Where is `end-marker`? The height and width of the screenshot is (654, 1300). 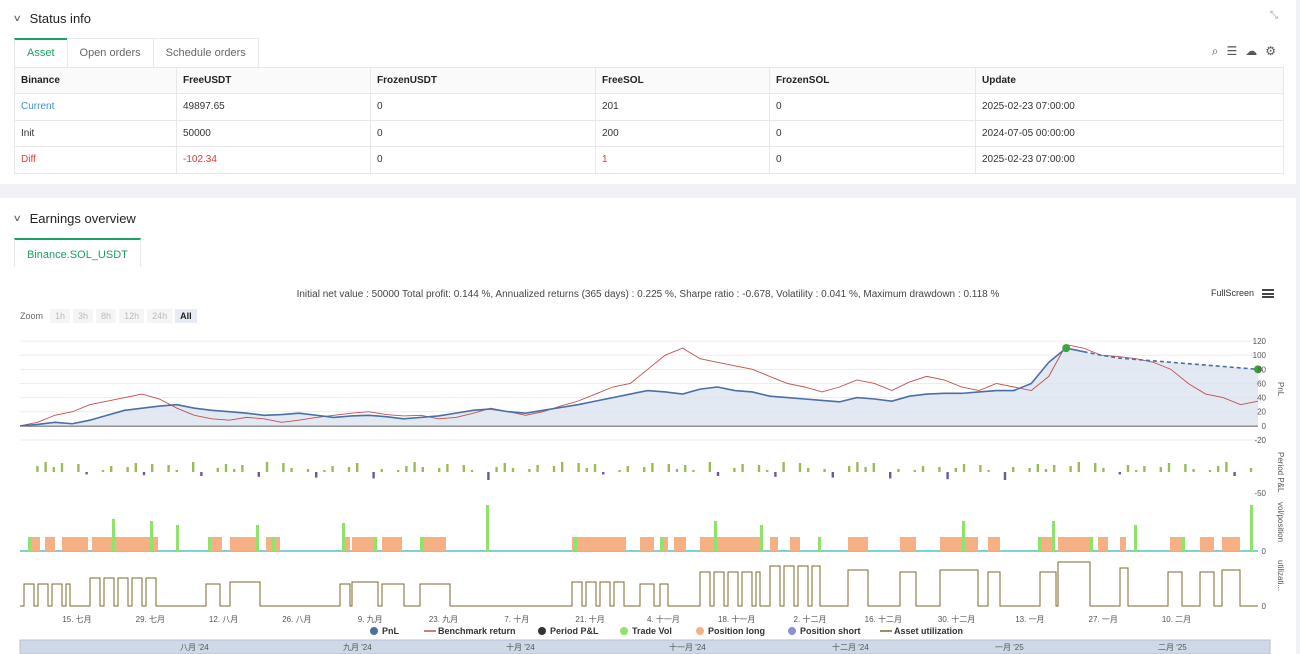
end-marker is located at coordinates (1258, 369).